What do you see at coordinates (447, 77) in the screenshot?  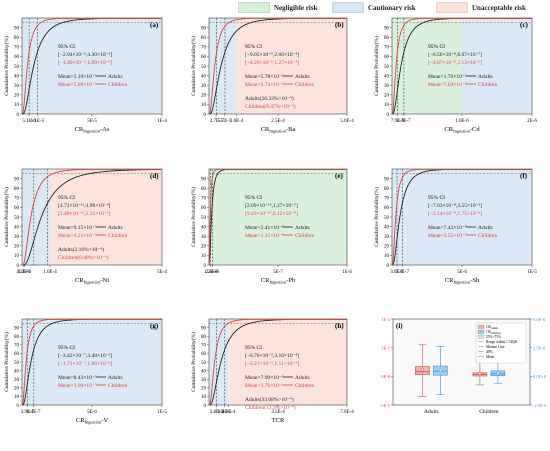 I see `mean-adults: Mean=1.70×10⁻⁷` at bounding box center [447, 77].